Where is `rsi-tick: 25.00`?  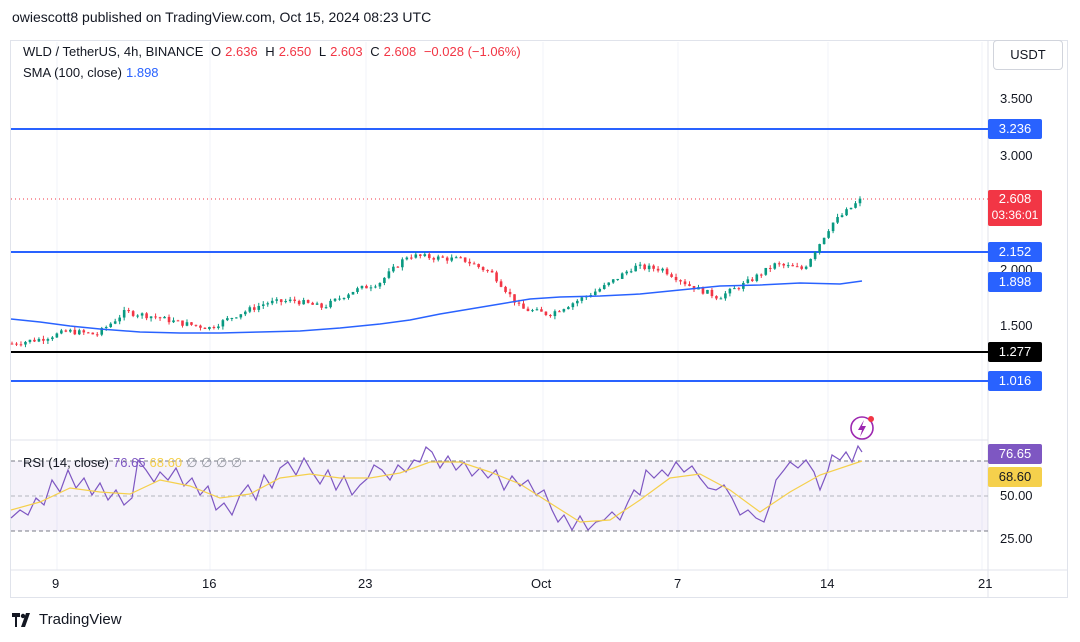
rsi-tick: 25.00 is located at coordinates (1016, 538).